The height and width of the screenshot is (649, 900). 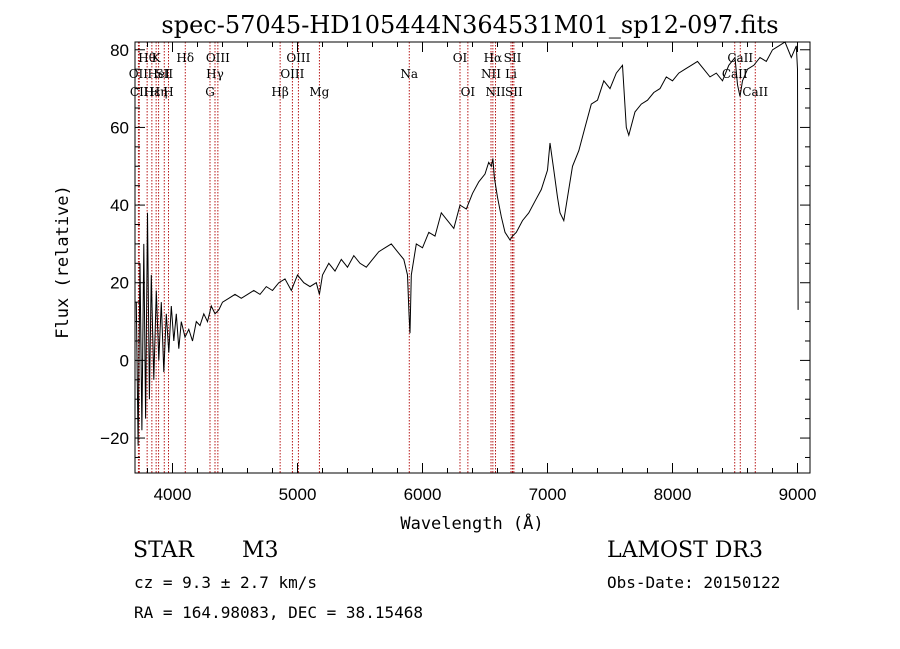 I want to click on x-axis-label: Wavelength (Å), so click(x=471, y=523).